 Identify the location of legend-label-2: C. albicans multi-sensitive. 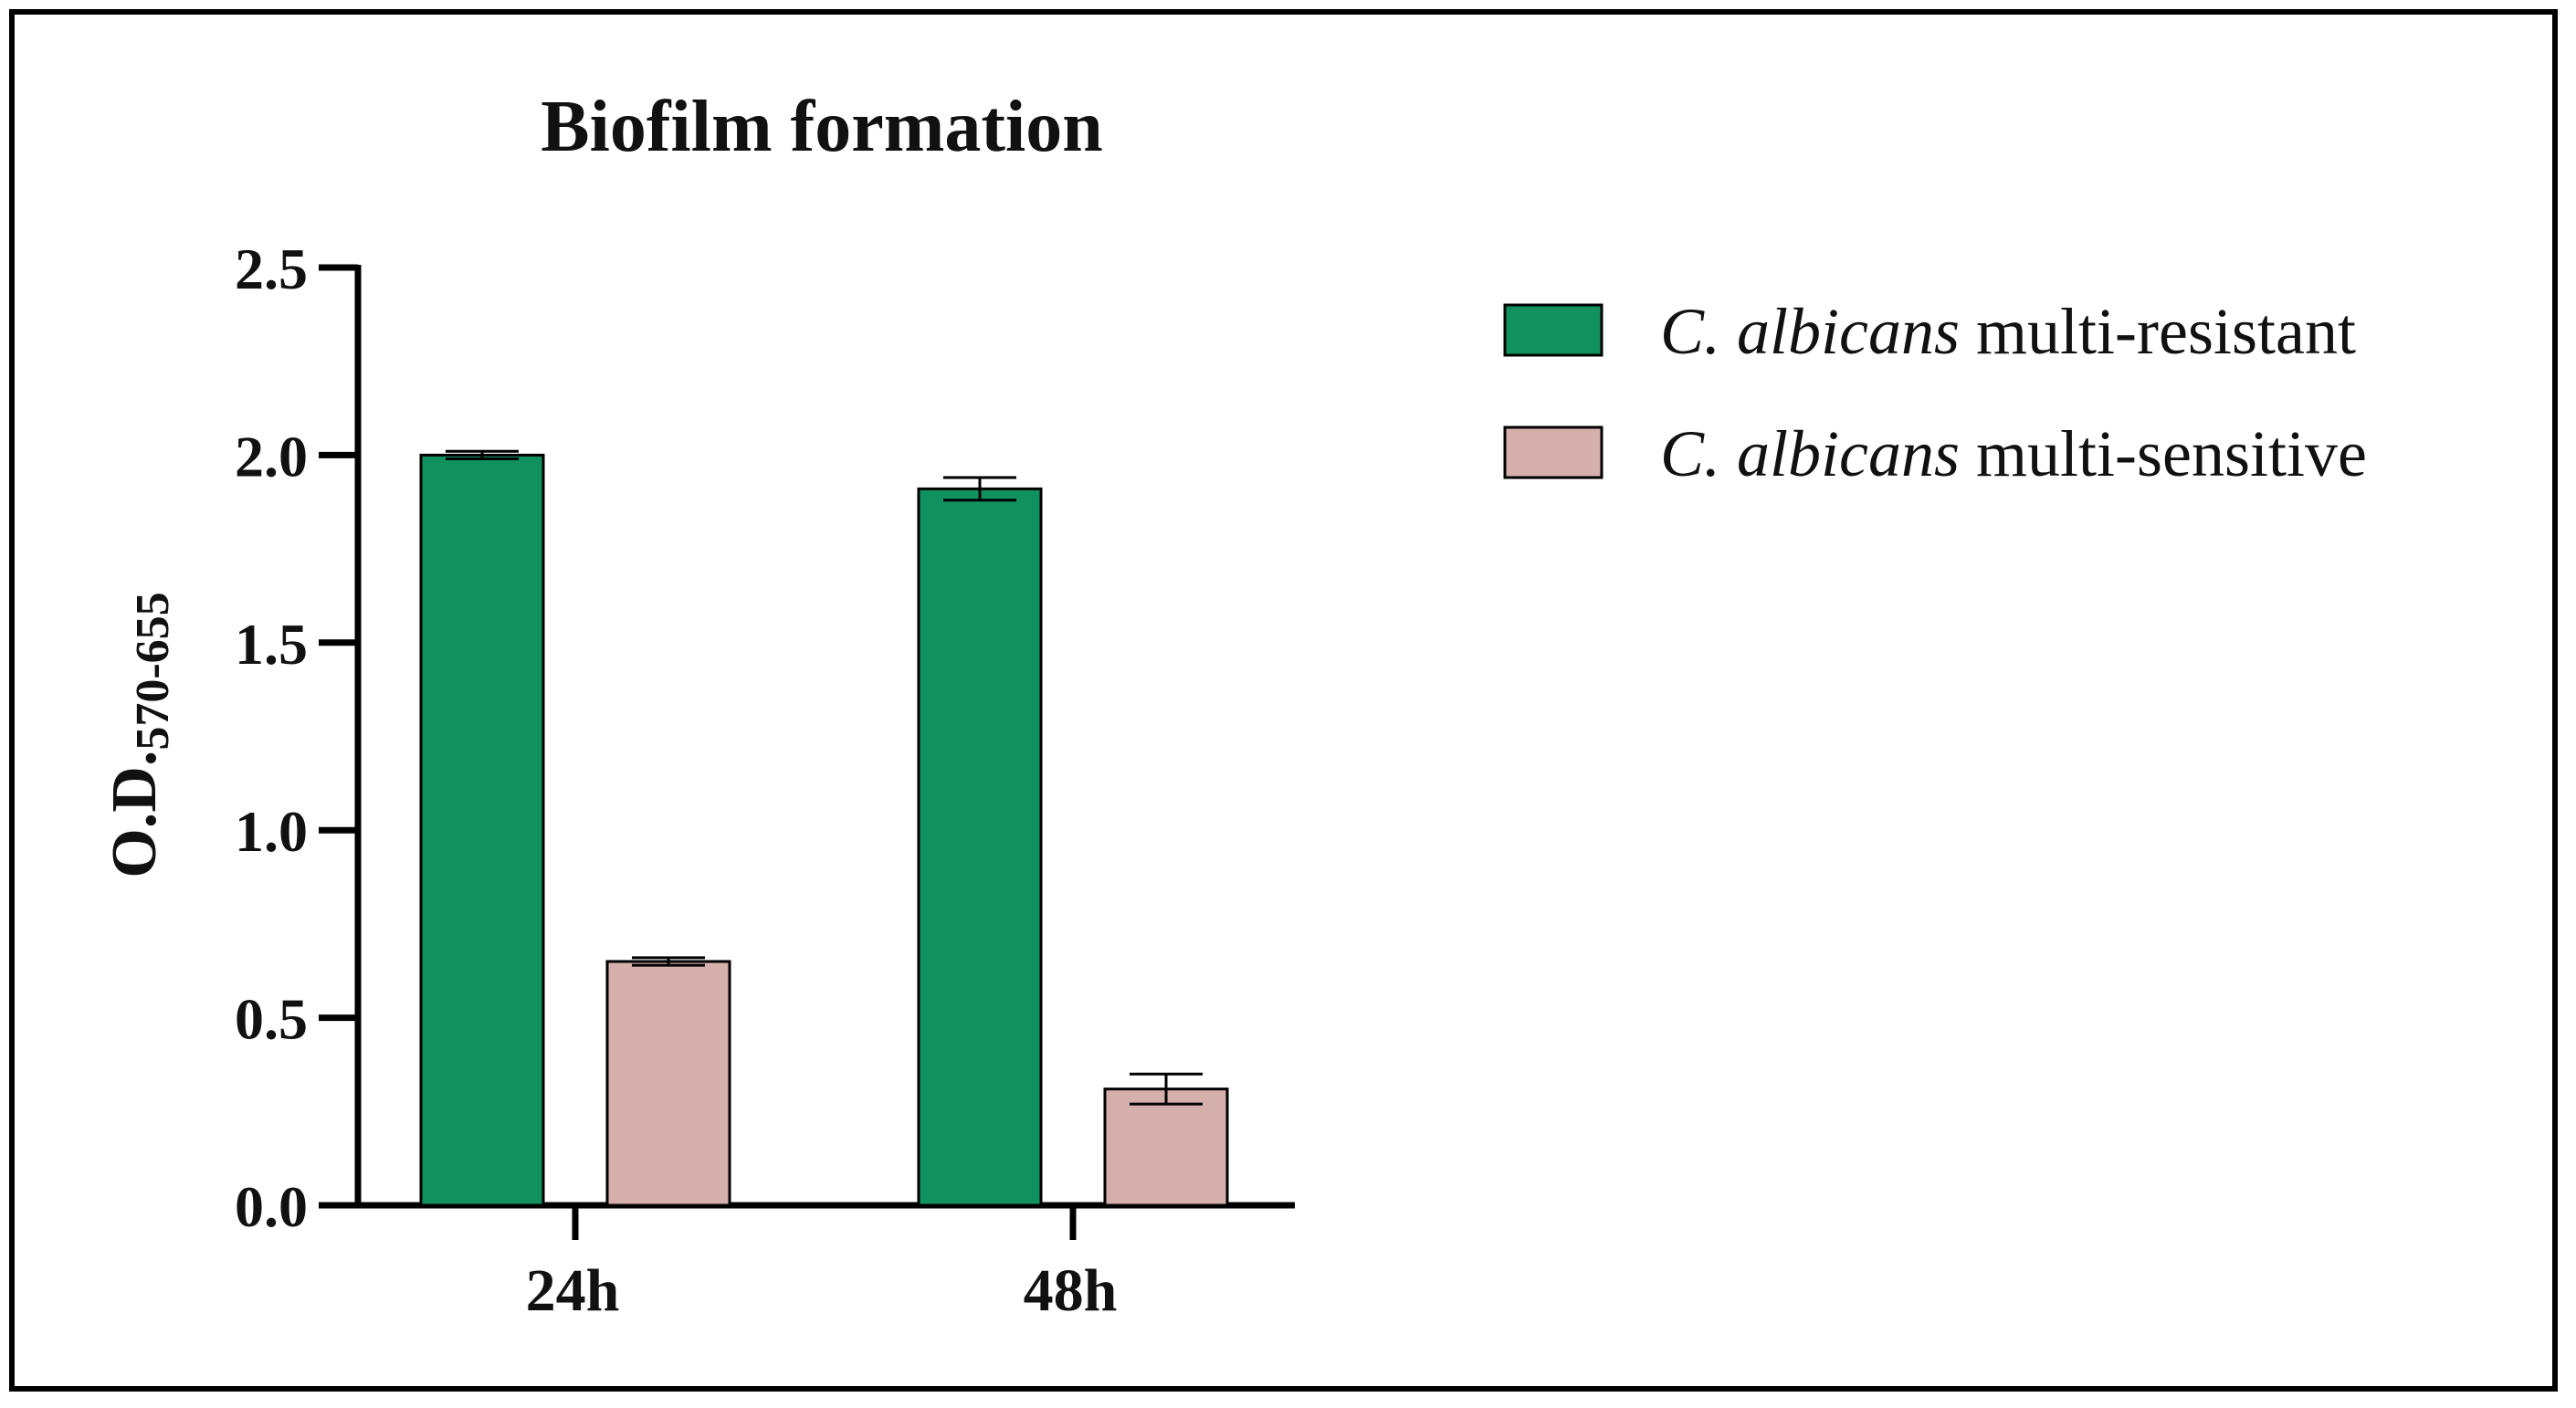
(2013, 454).